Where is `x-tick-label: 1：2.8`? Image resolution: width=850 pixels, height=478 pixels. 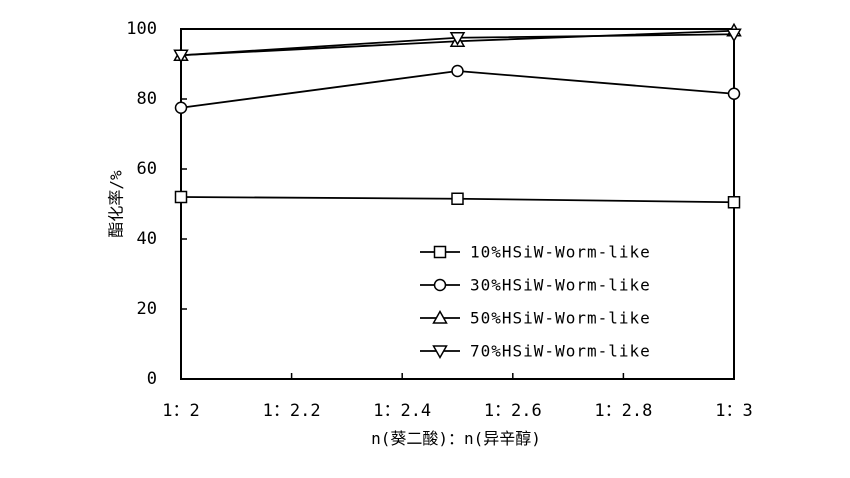
x-tick-label: 1：2.8 is located at coordinates (623, 411).